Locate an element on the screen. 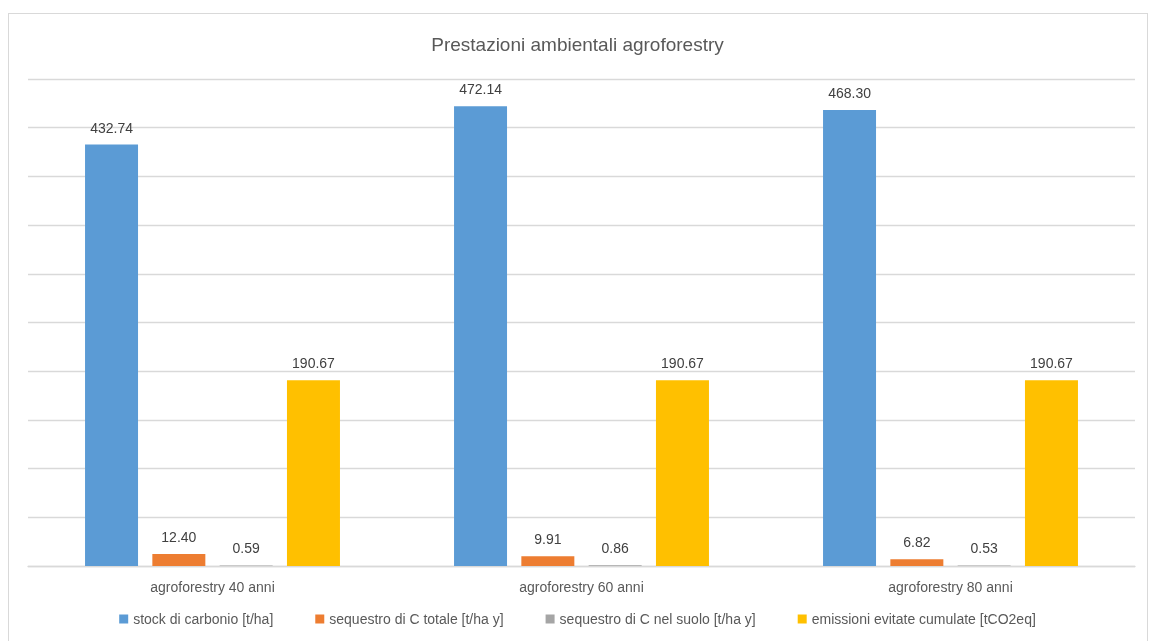 The image size is (1155, 641). data-label: 0.86 is located at coordinates (615, 548).